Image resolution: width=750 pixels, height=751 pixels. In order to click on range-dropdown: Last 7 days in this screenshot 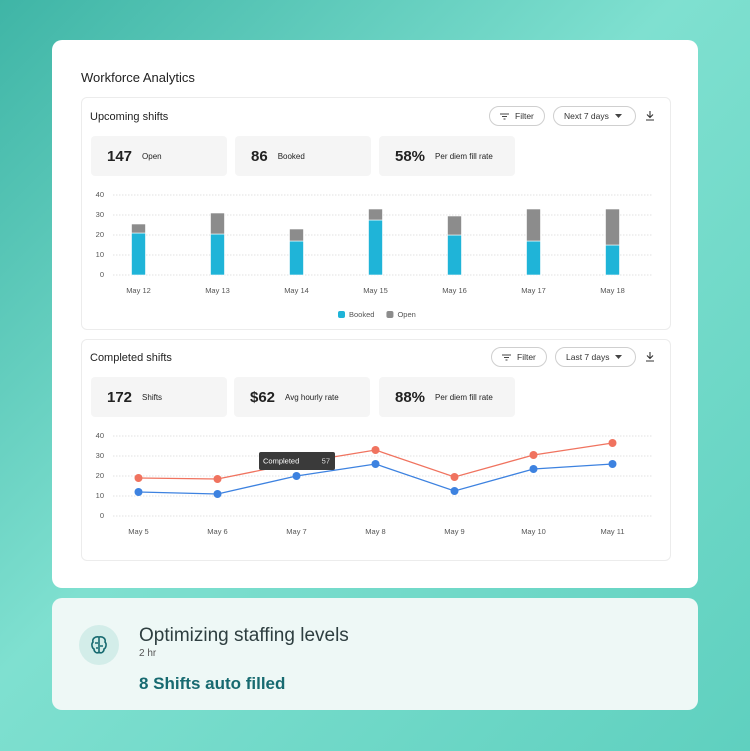, I will do `click(595, 357)`.